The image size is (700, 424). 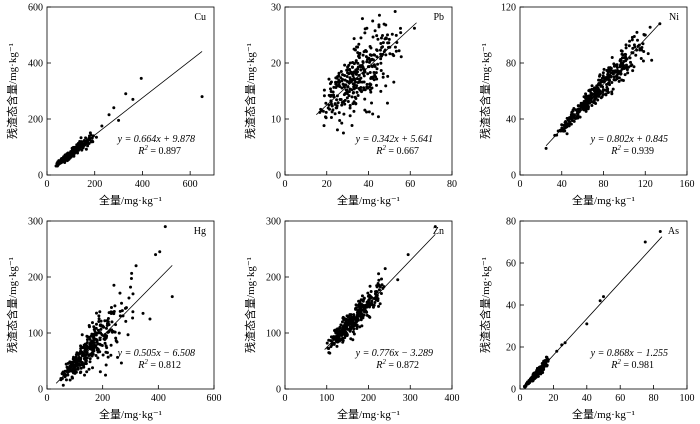 What do you see at coordinates (438, 17) in the screenshot?
I see `element-label: Pb` at bounding box center [438, 17].